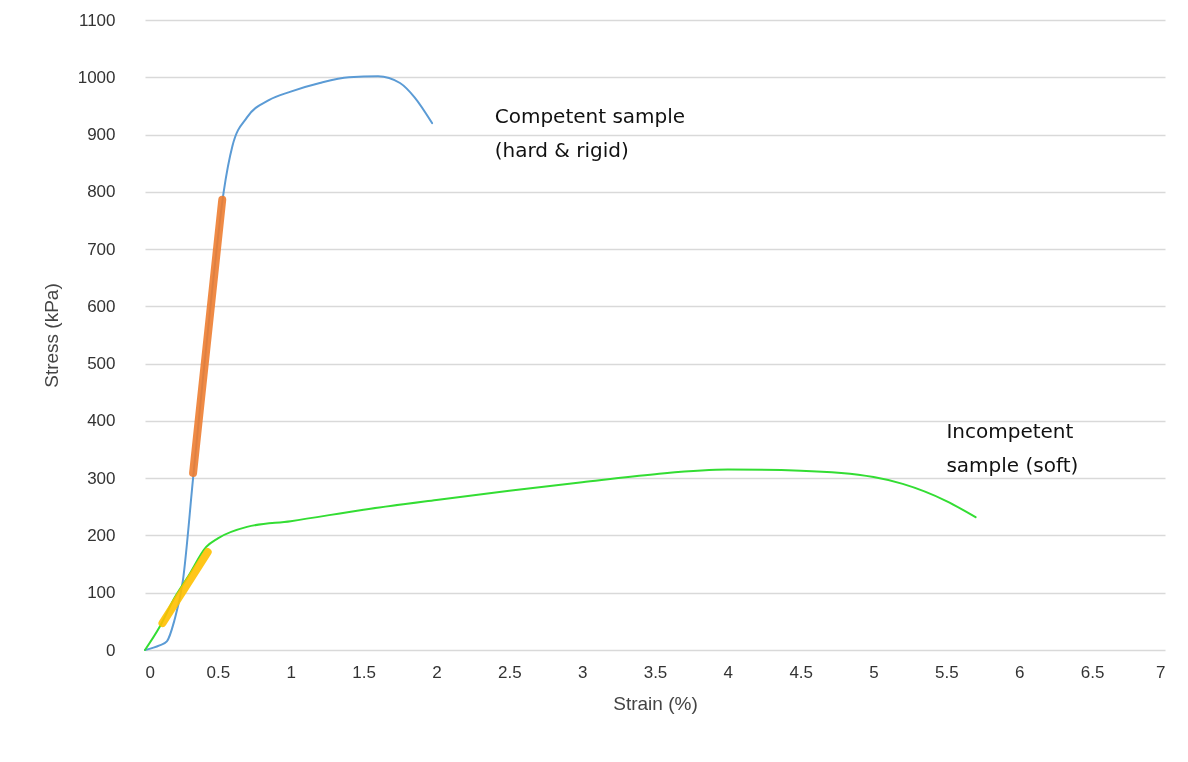  What do you see at coordinates (874, 672) in the screenshot?
I see `x-tick-label: 5` at bounding box center [874, 672].